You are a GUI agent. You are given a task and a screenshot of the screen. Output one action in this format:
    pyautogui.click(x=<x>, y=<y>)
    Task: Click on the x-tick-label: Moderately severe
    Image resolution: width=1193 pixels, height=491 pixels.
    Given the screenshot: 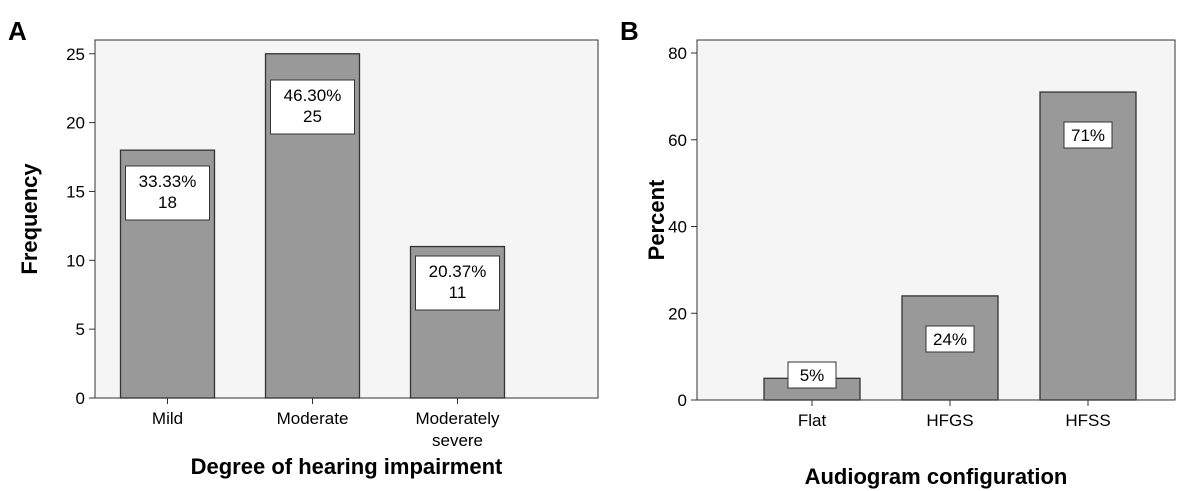 What is the action you would take?
    pyautogui.click(x=457, y=429)
    